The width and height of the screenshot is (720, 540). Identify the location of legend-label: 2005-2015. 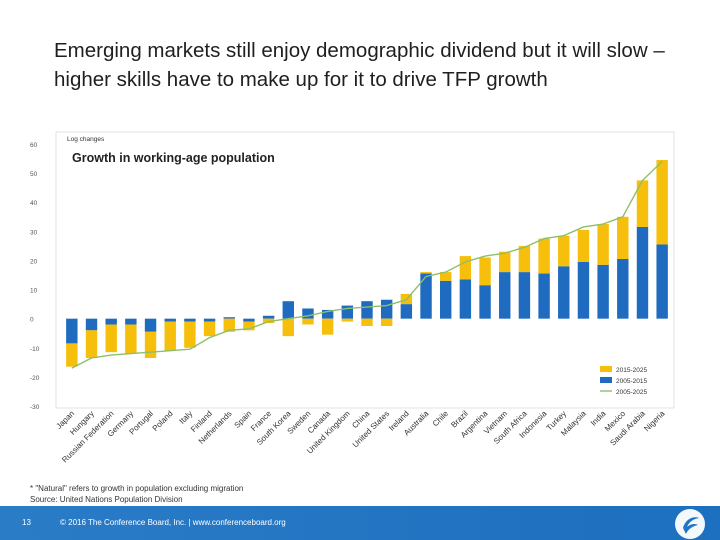
(631, 381).